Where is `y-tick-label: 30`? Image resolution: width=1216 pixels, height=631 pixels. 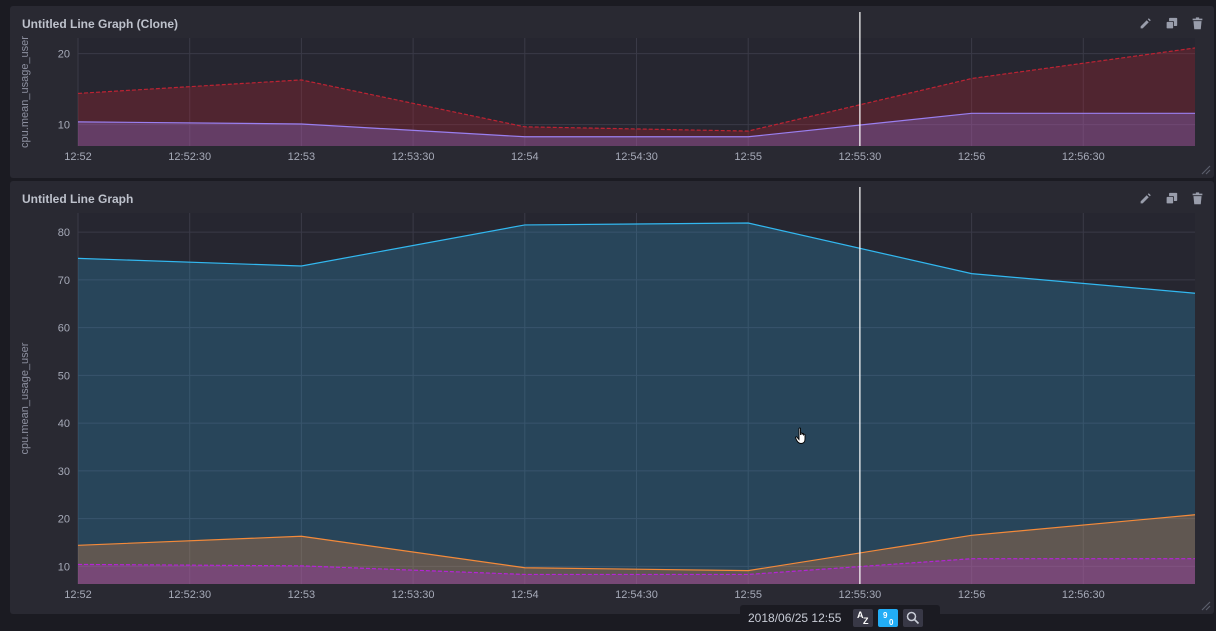 y-tick-label: 30 is located at coordinates (64, 472).